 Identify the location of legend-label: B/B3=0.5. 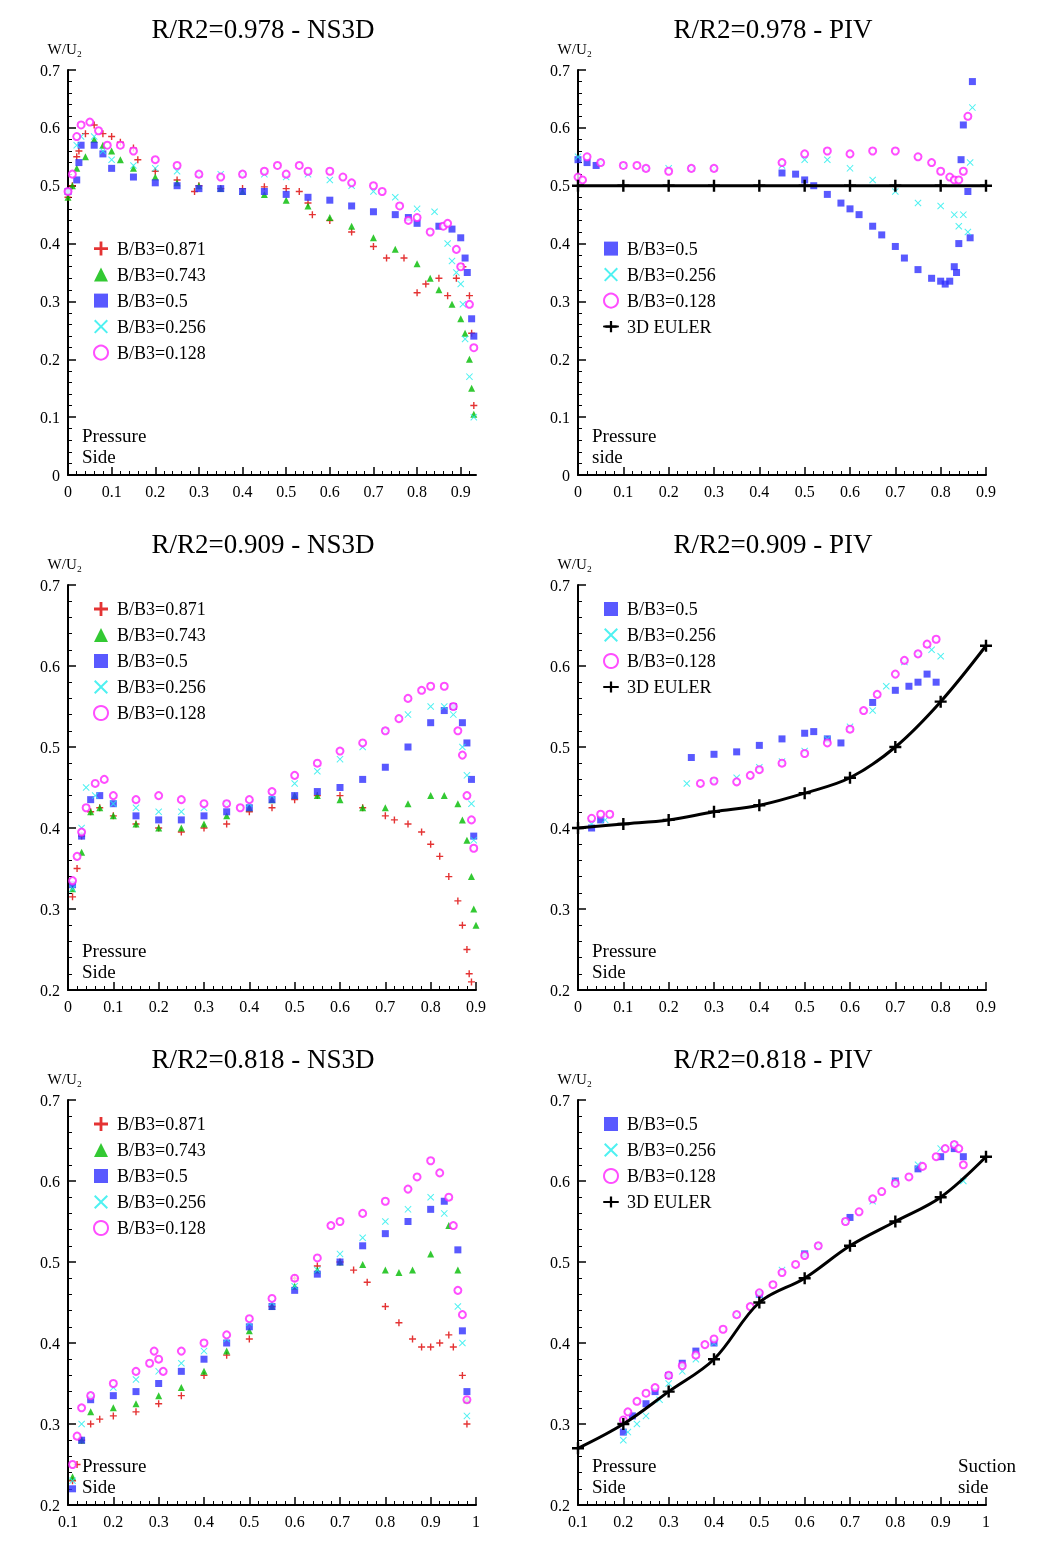
(662, 248).